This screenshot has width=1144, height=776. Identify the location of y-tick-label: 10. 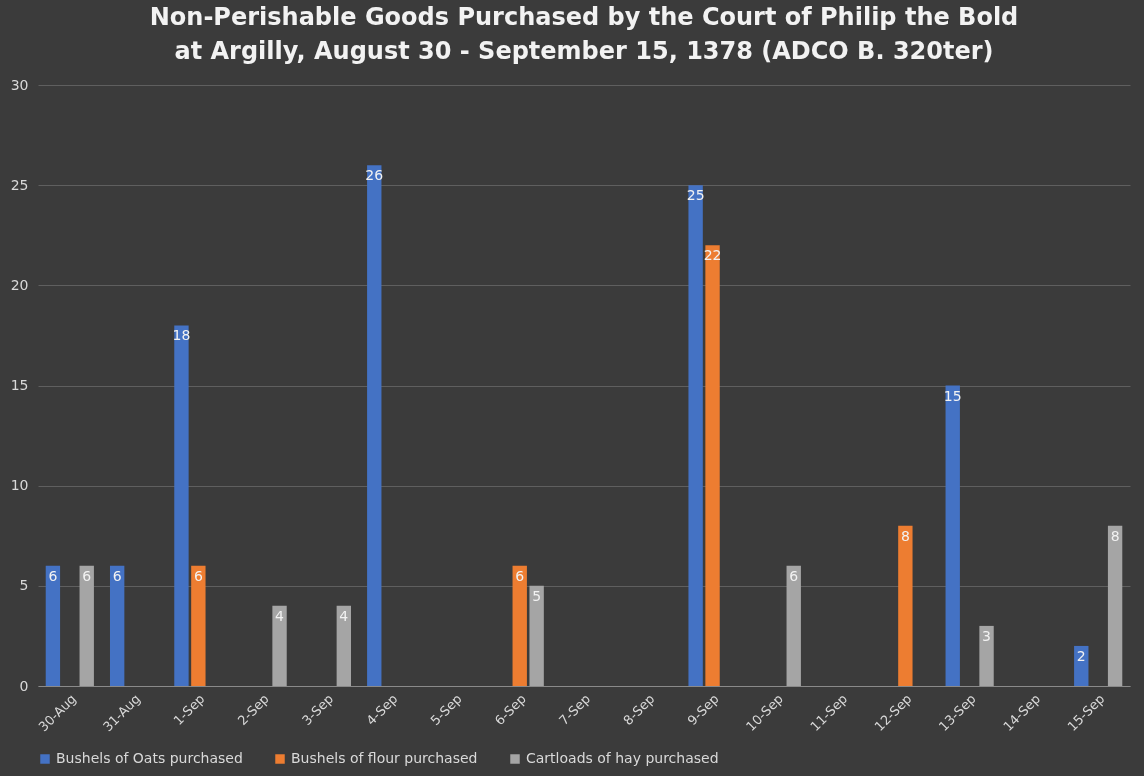
(19, 485).